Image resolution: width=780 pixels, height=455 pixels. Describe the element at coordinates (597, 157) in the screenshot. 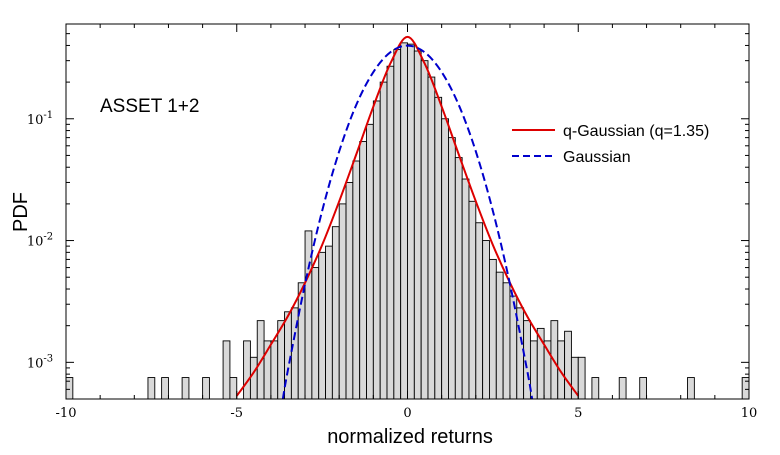

I see `legend-label-gaussian: Gaussian` at that location.